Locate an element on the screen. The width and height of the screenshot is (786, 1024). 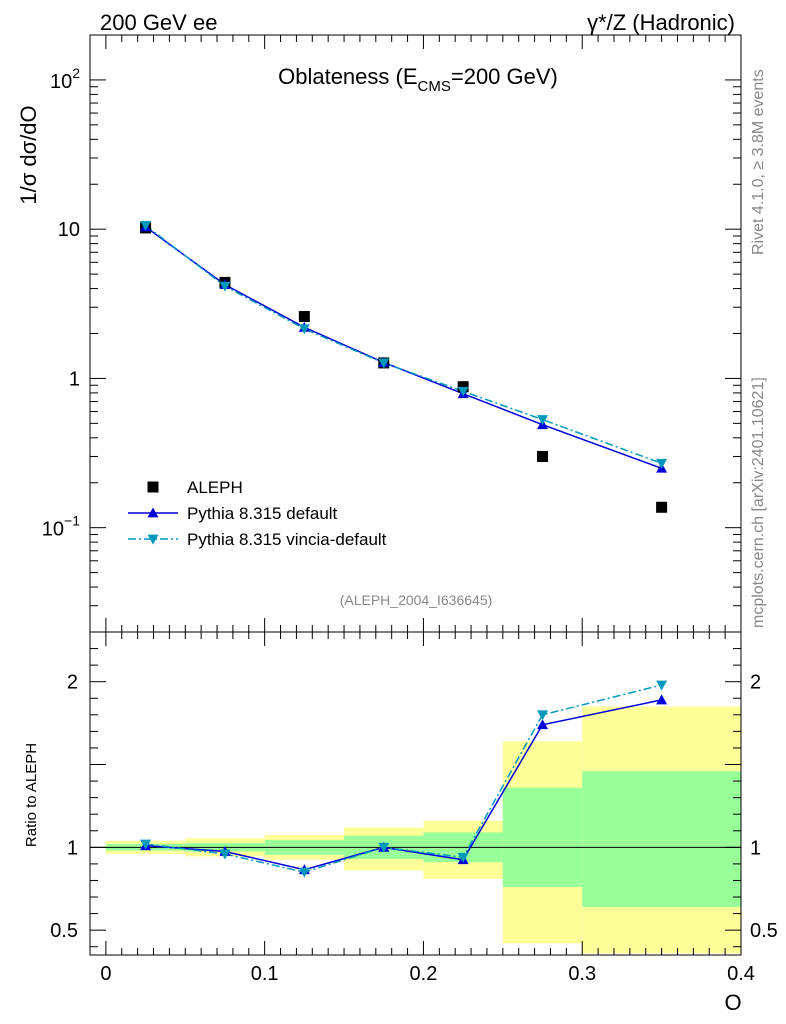
x-tick-label: 0.3 is located at coordinates (582, 974).